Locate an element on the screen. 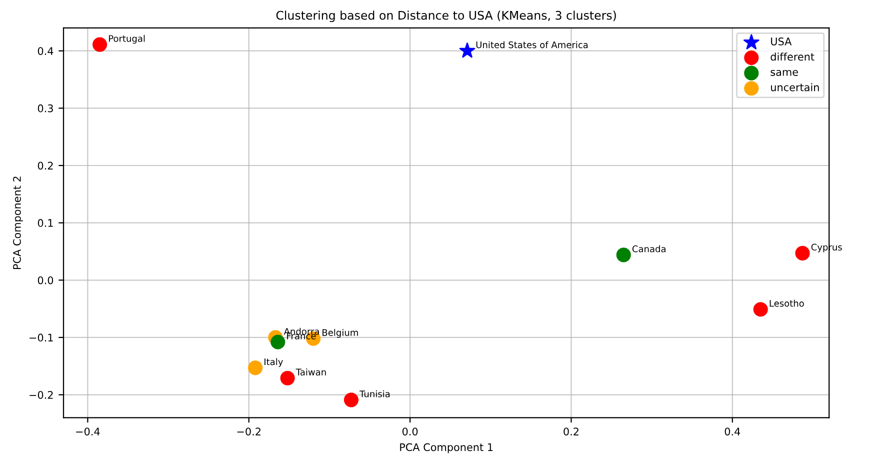 The height and width of the screenshot is (458, 870). annotation: Andorra is located at coordinates (301, 331).